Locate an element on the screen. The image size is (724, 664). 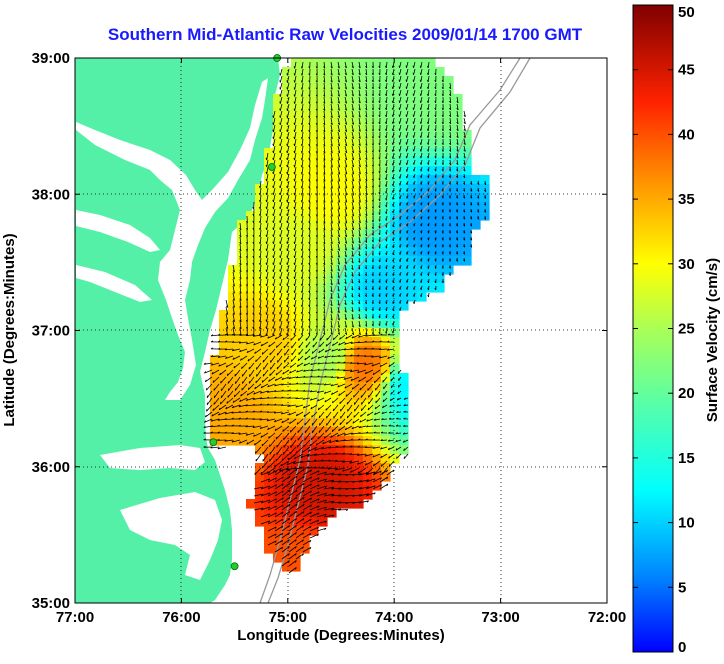
station-marker is located at coordinates (213, 442).